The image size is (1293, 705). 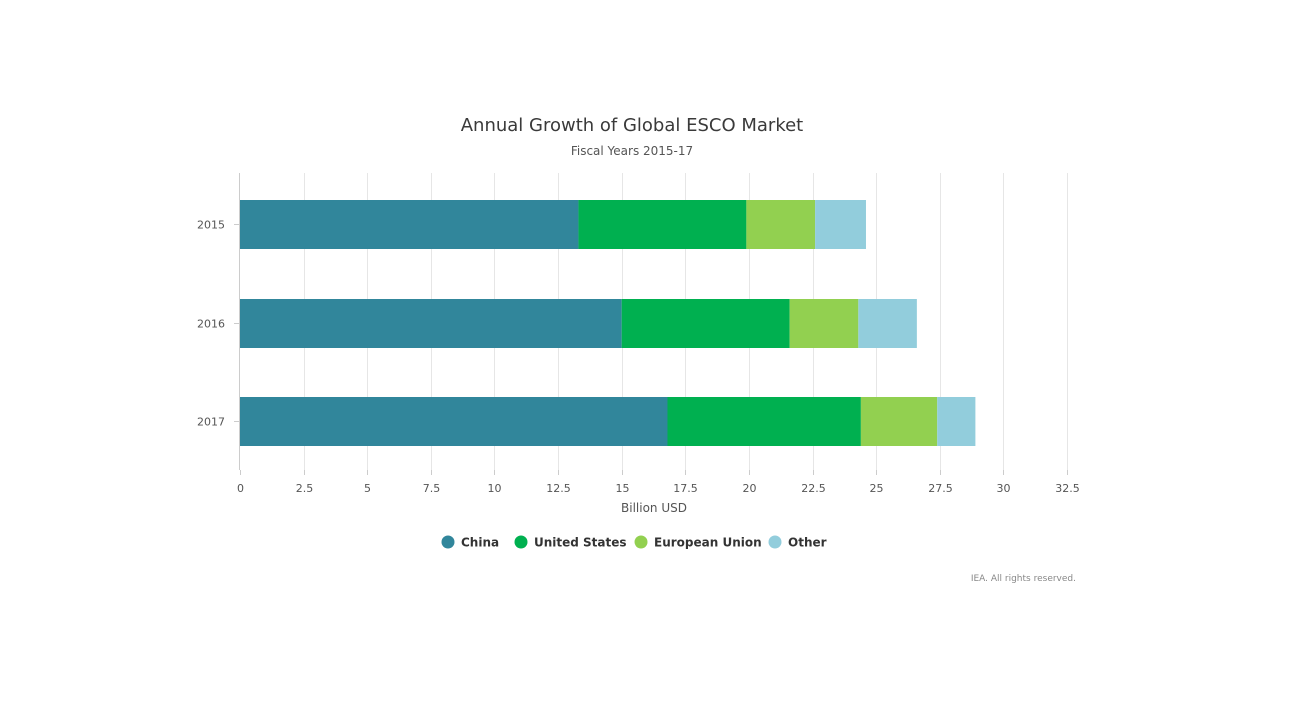 What do you see at coordinates (409, 224) in the screenshot?
I see `bar-2015-china` at bounding box center [409, 224].